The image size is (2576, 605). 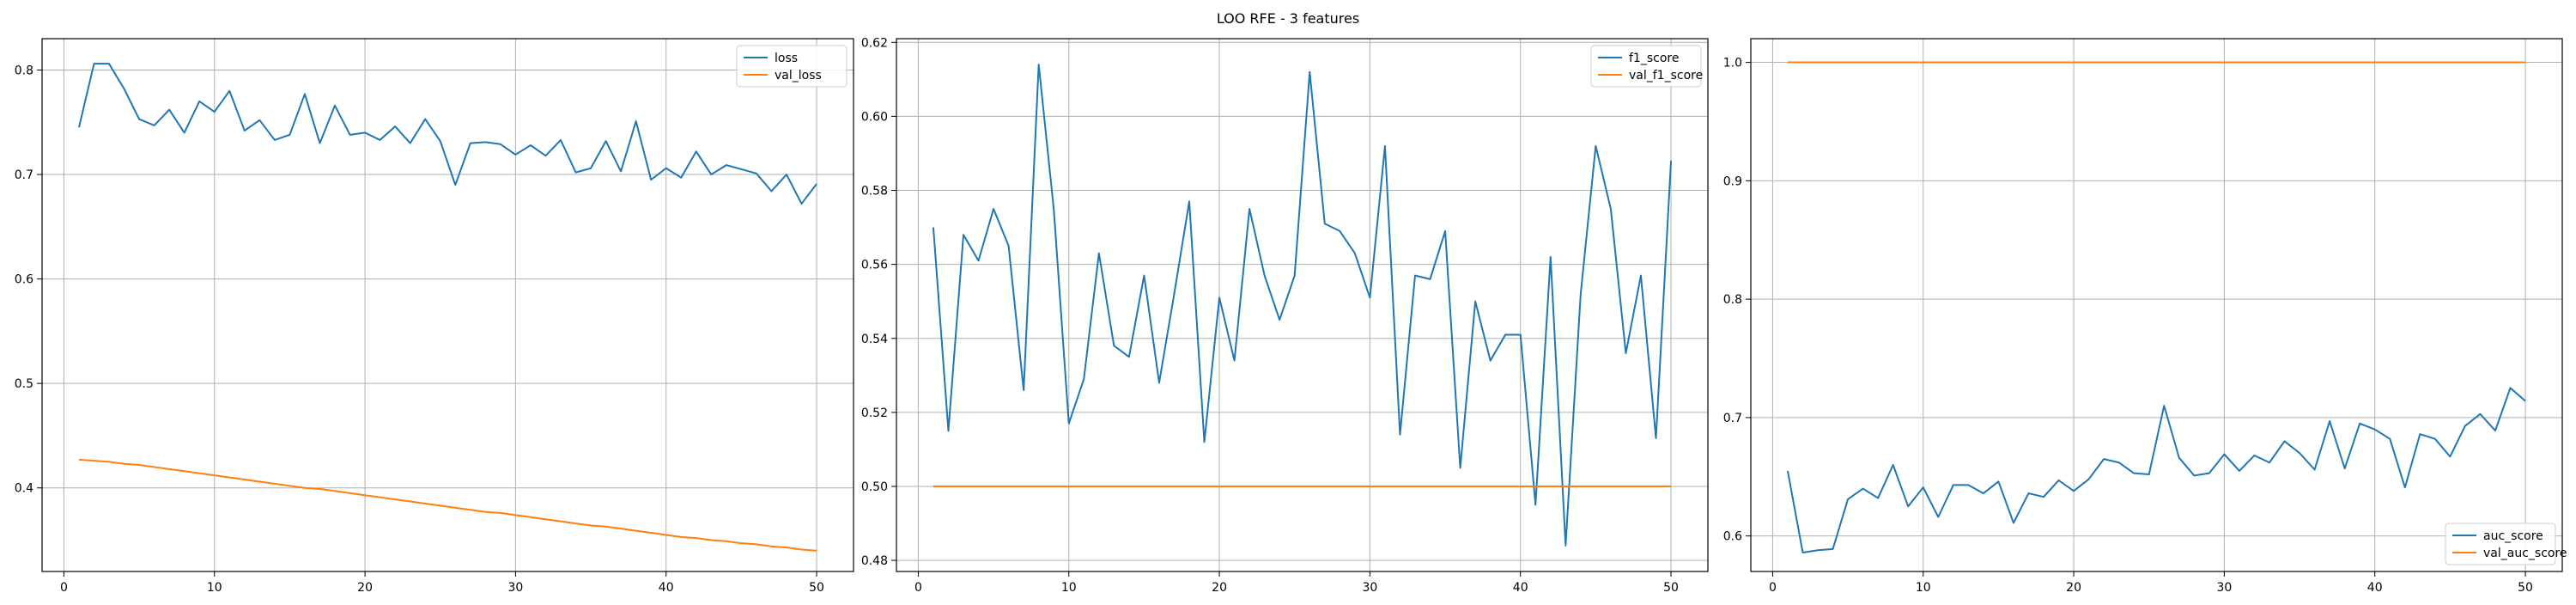 I want to click on legend-label: val_loss, so click(x=799, y=75).